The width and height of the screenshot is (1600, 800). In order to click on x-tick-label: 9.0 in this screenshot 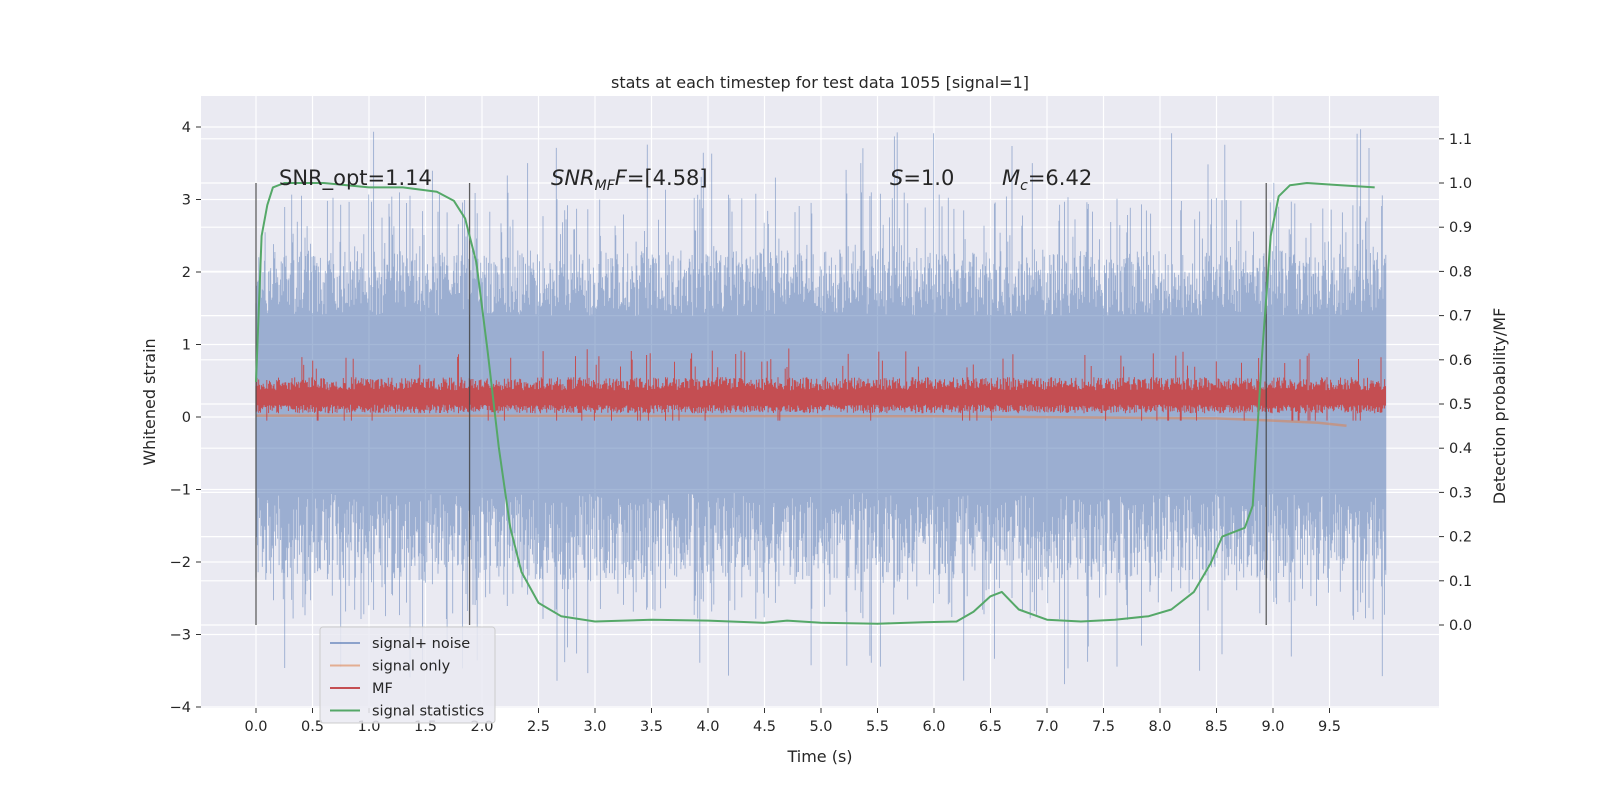, I will do `click(1272, 727)`.